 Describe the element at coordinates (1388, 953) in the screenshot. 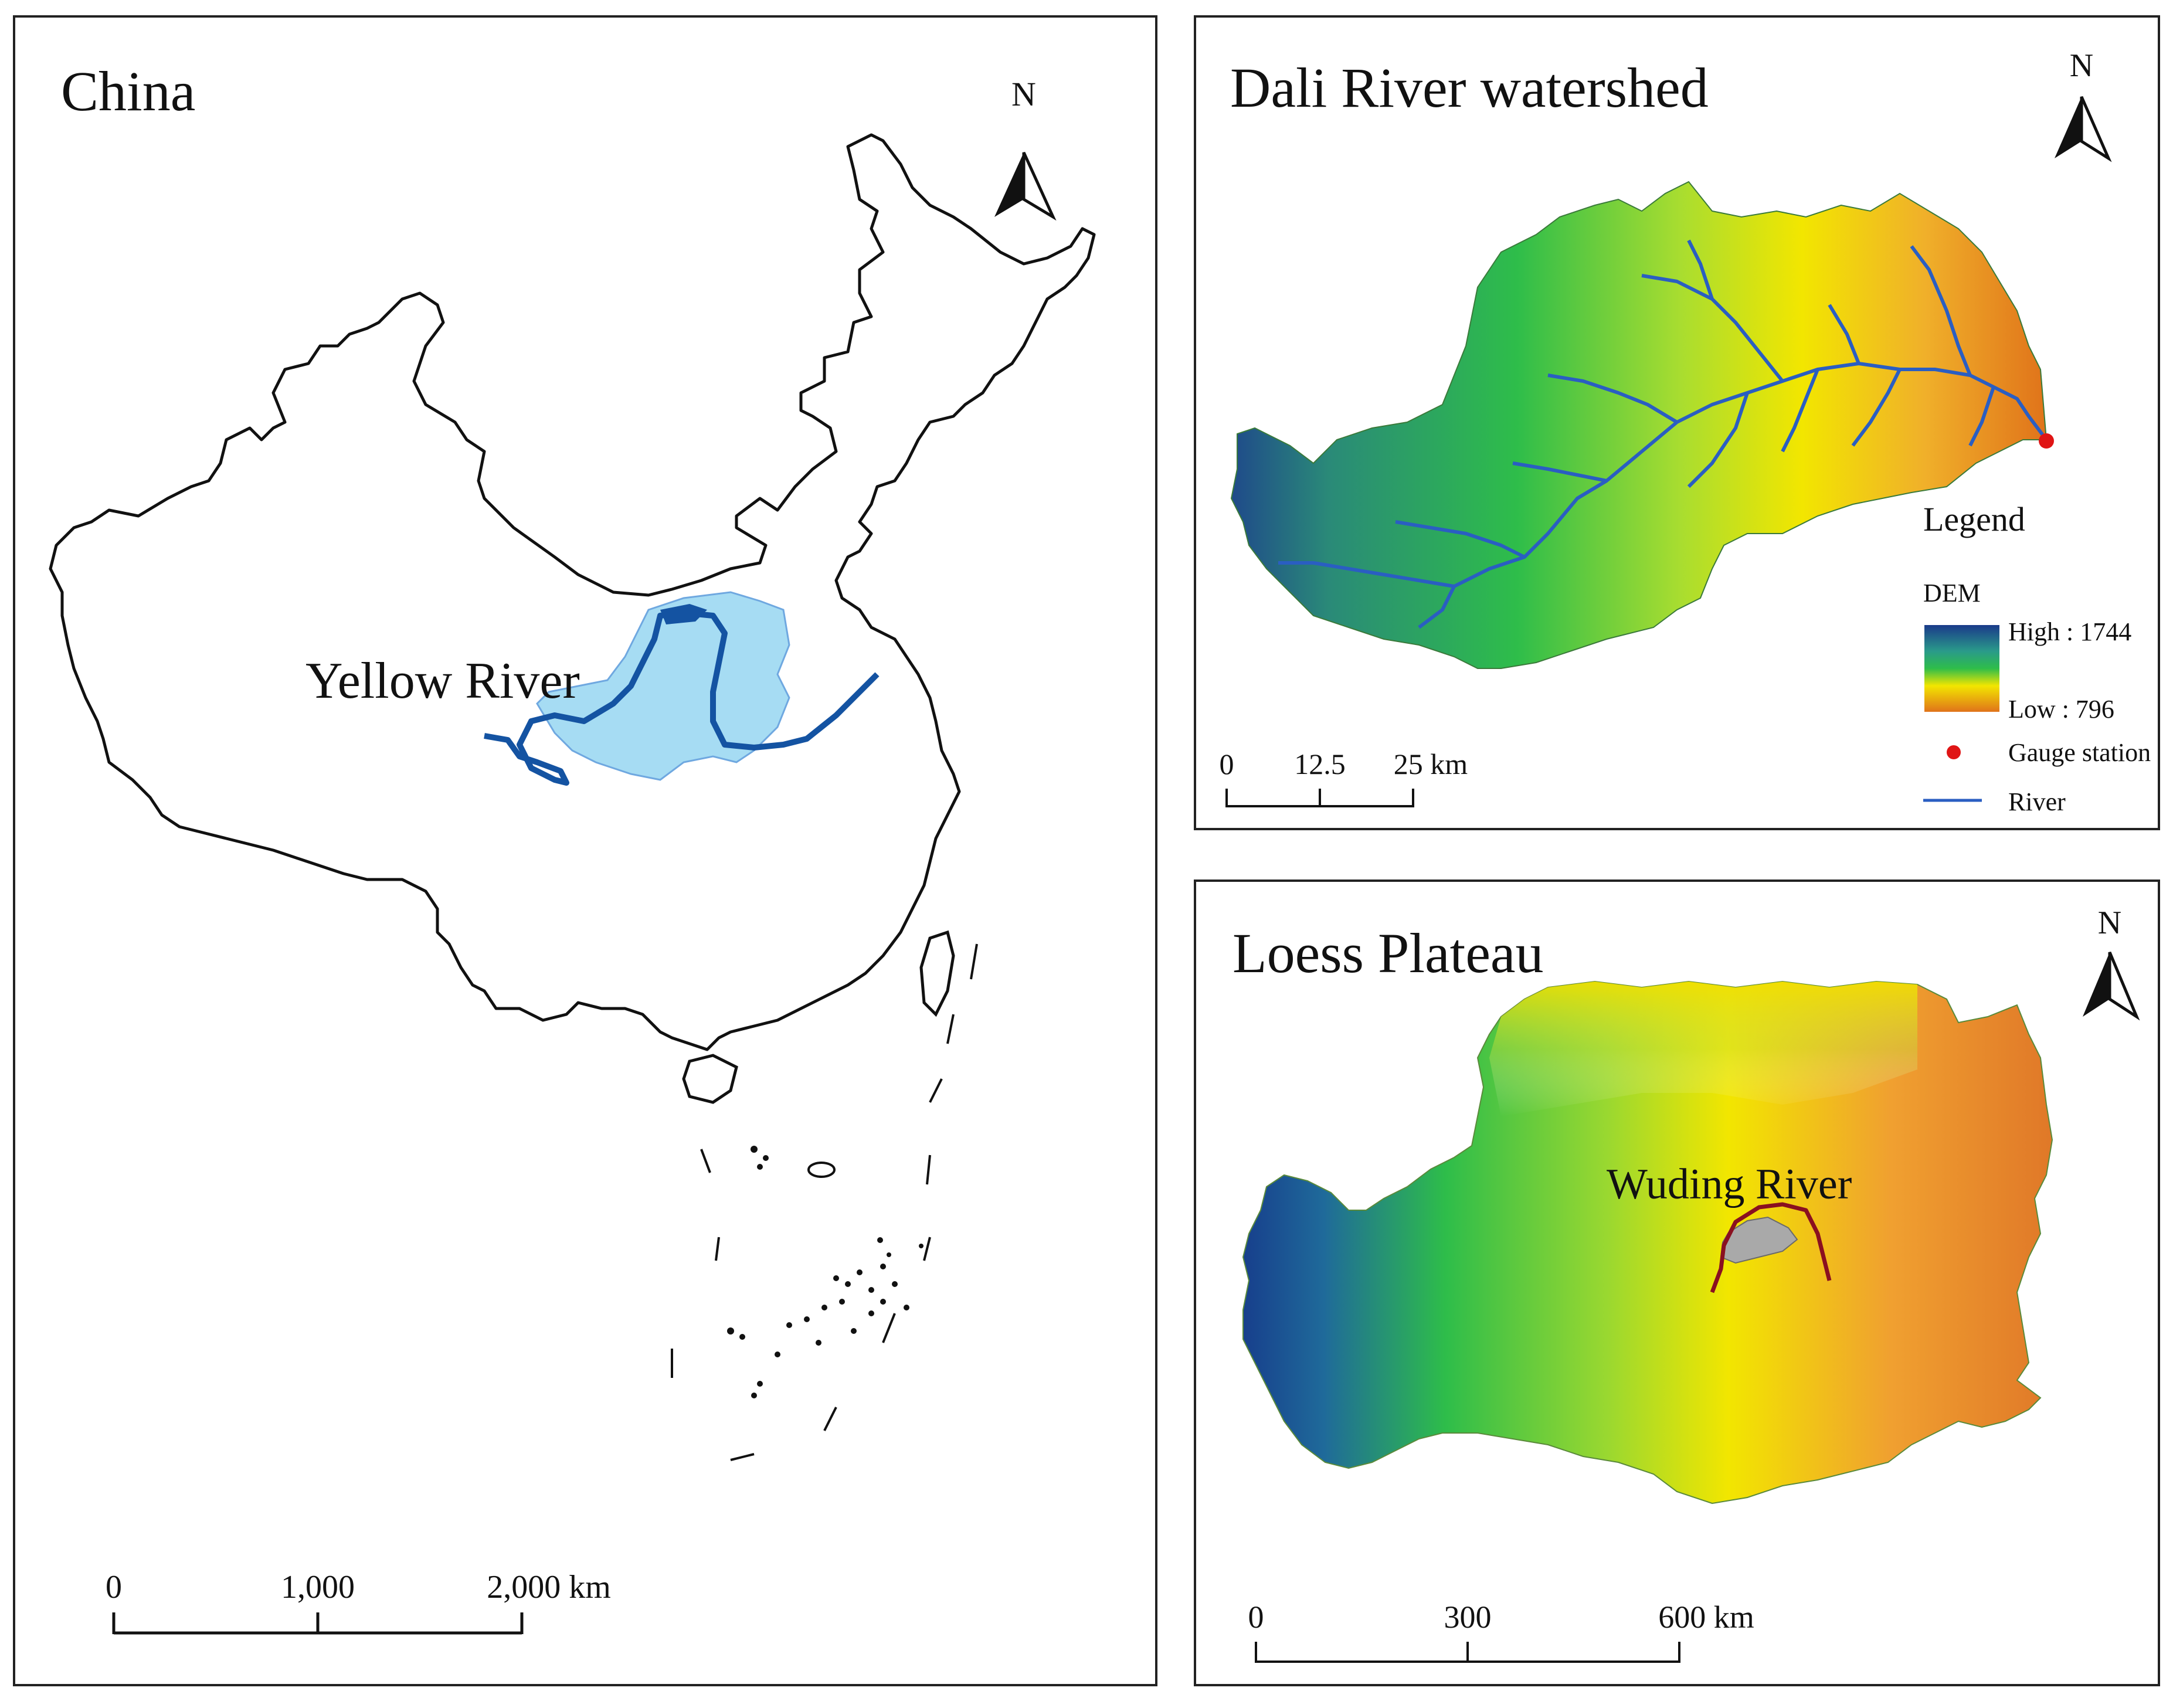

I see `loess-map-title: Loess Plateau` at that location.